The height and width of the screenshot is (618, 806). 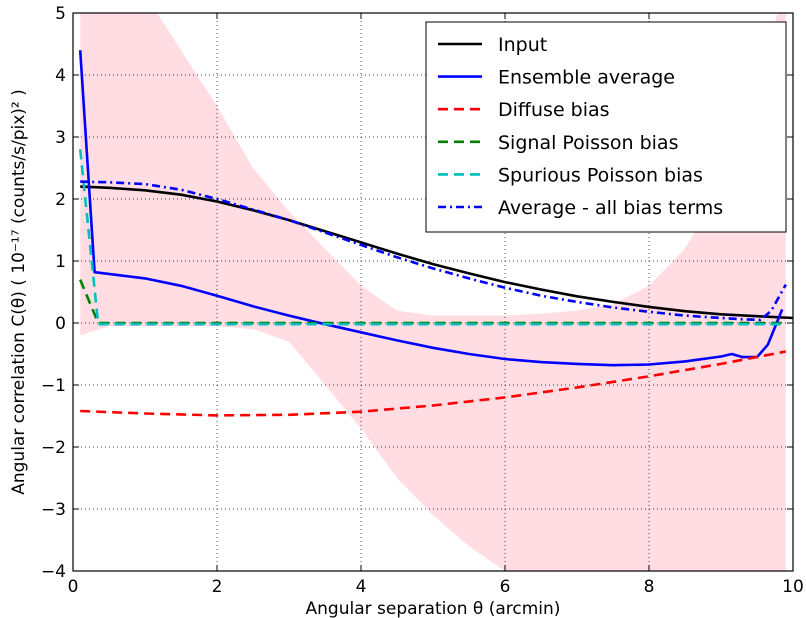 What do you see at coordinates (60, 200) in the screenshot?
I see `y-tick-label: 2` at bounding box center [60, 200].